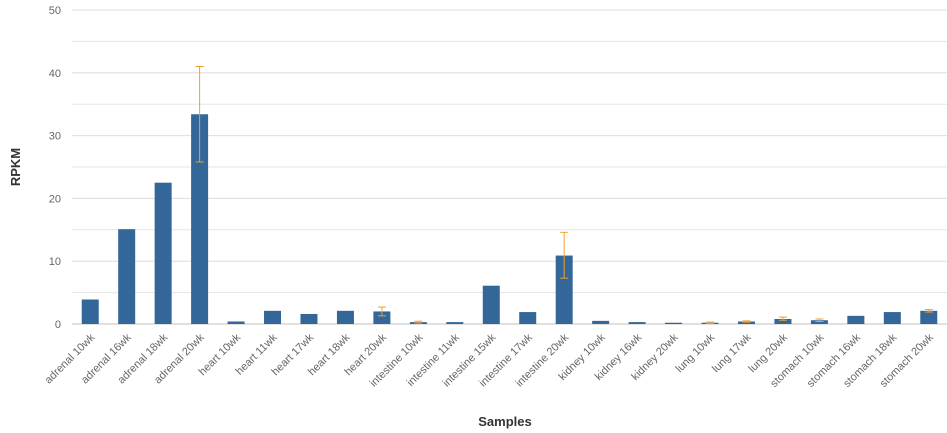  I want to click on y-axis-ticks: 0 10 20 30 40 50, so click(55, 168).